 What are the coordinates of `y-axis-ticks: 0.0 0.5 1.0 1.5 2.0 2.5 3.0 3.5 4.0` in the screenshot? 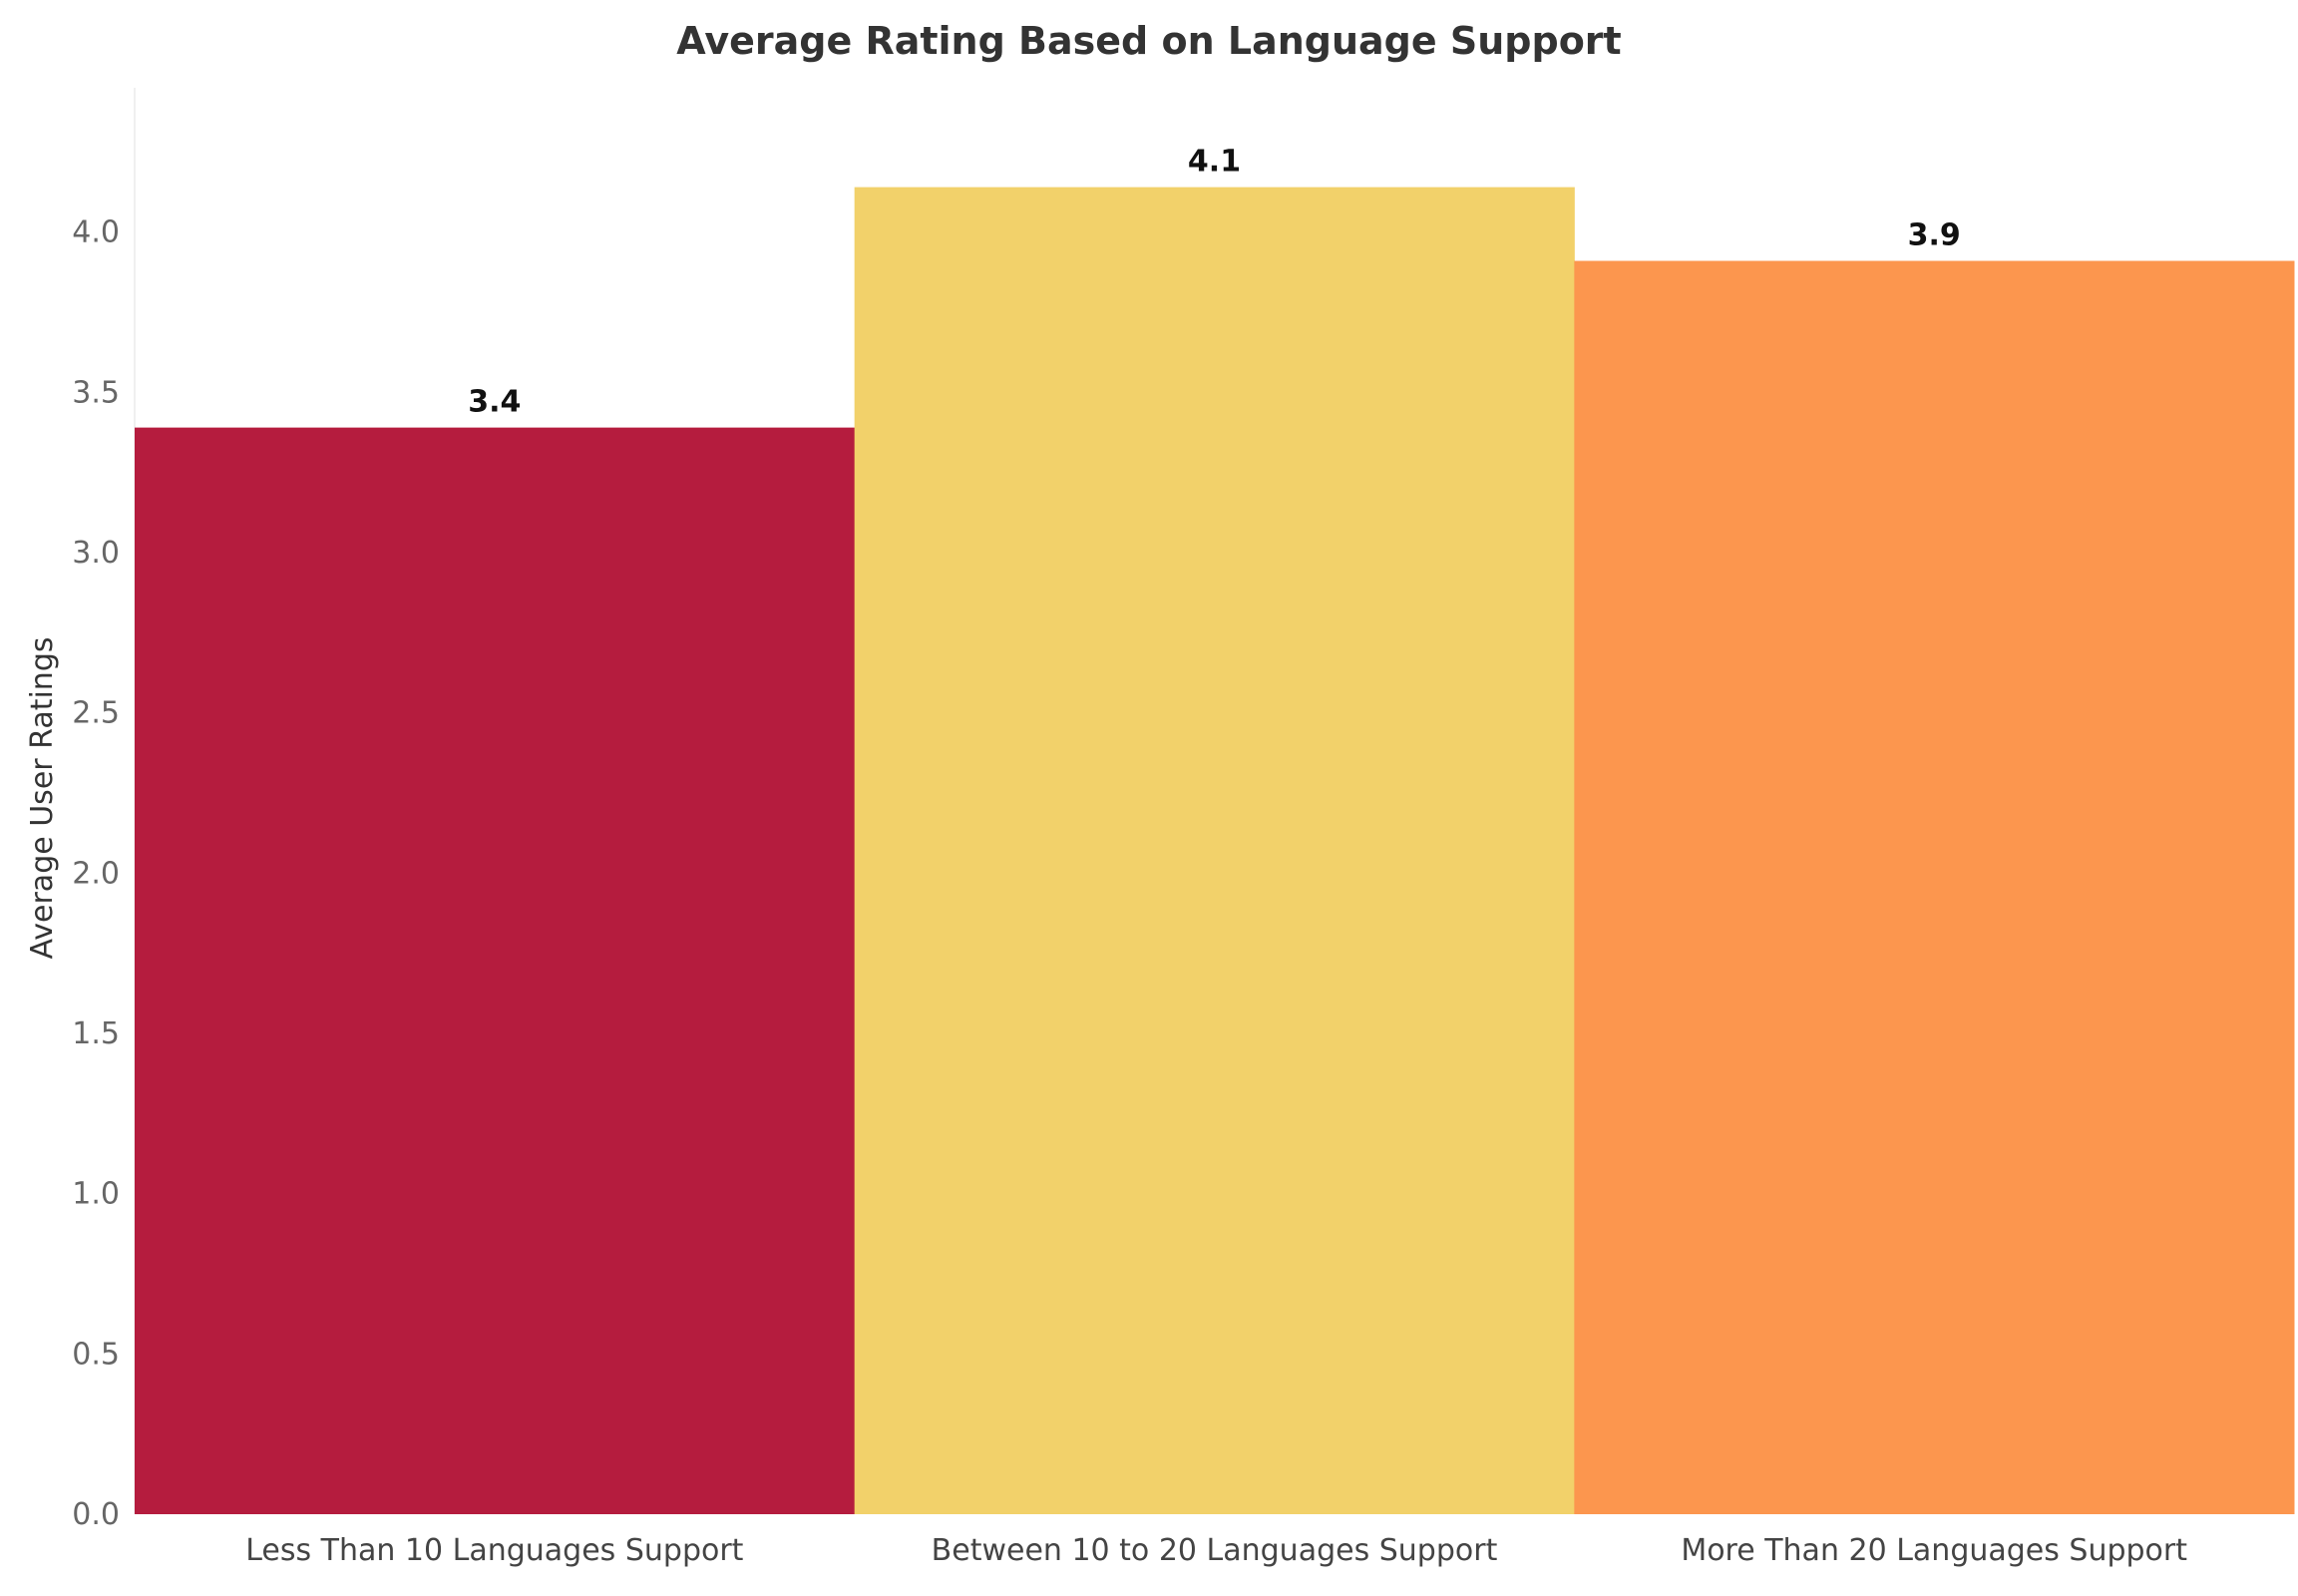 It's located at (96, 873).